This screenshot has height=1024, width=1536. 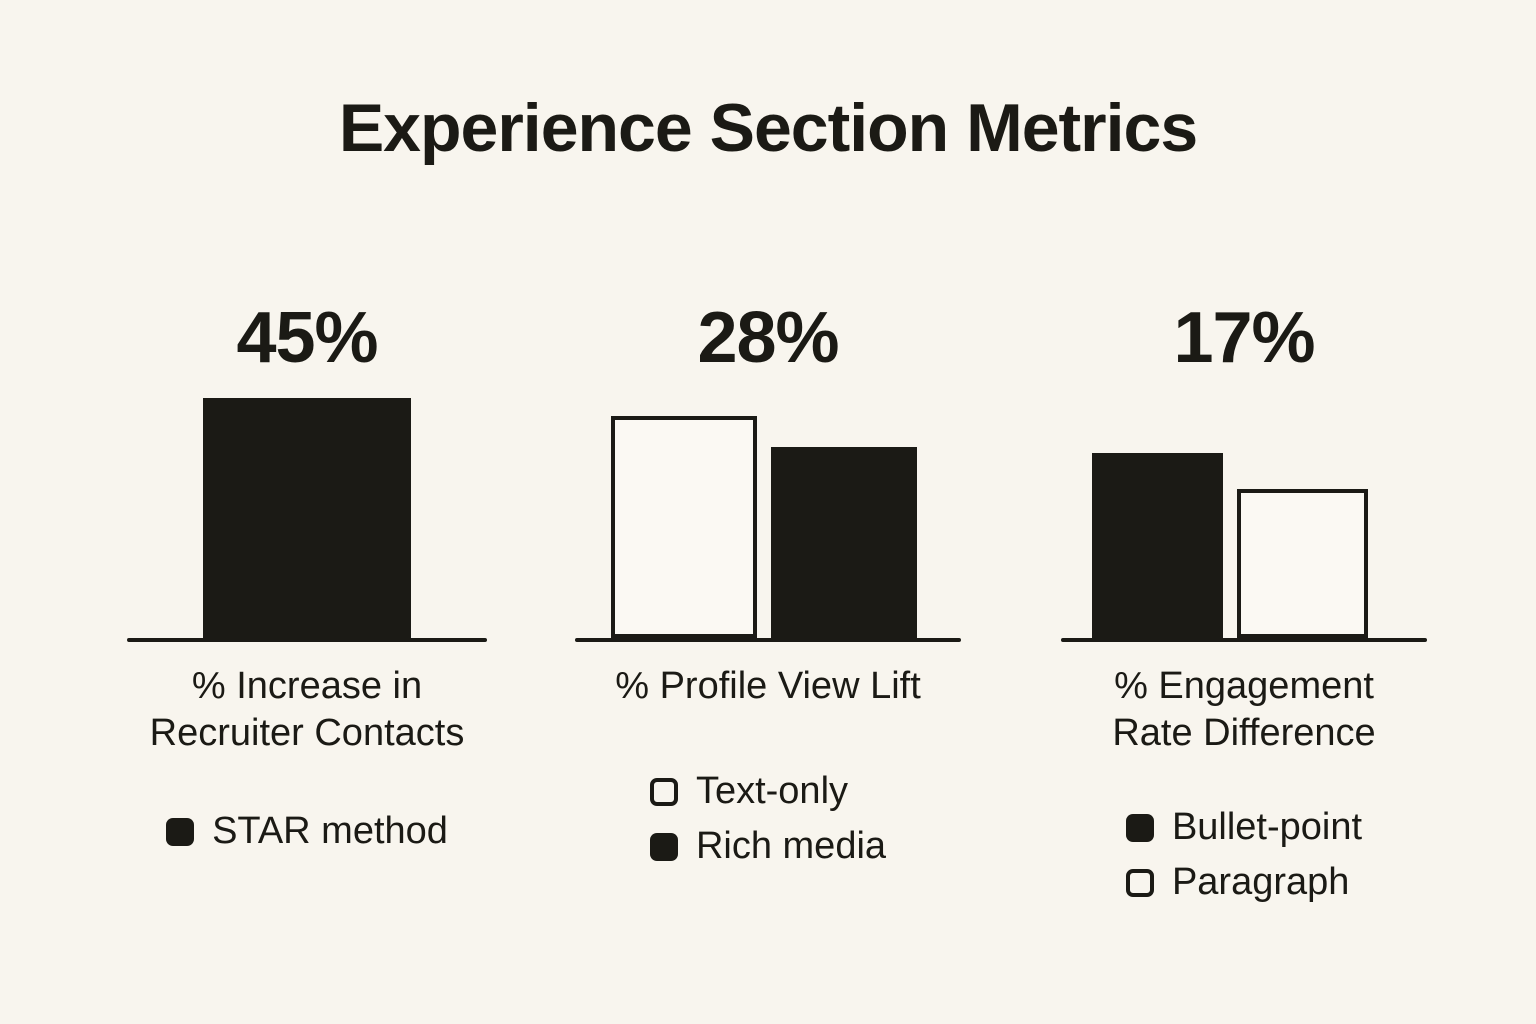 I want to click on x-axis-label-line: % Increase in, so click(x=307, y=686).